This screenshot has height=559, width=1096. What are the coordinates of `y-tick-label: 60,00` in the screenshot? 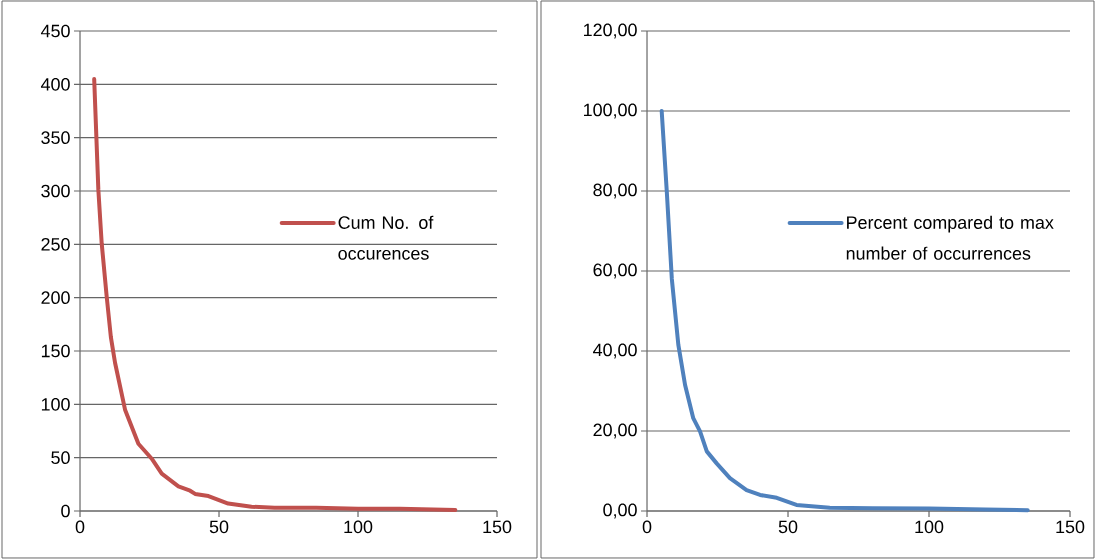 It's located at (615, 271).